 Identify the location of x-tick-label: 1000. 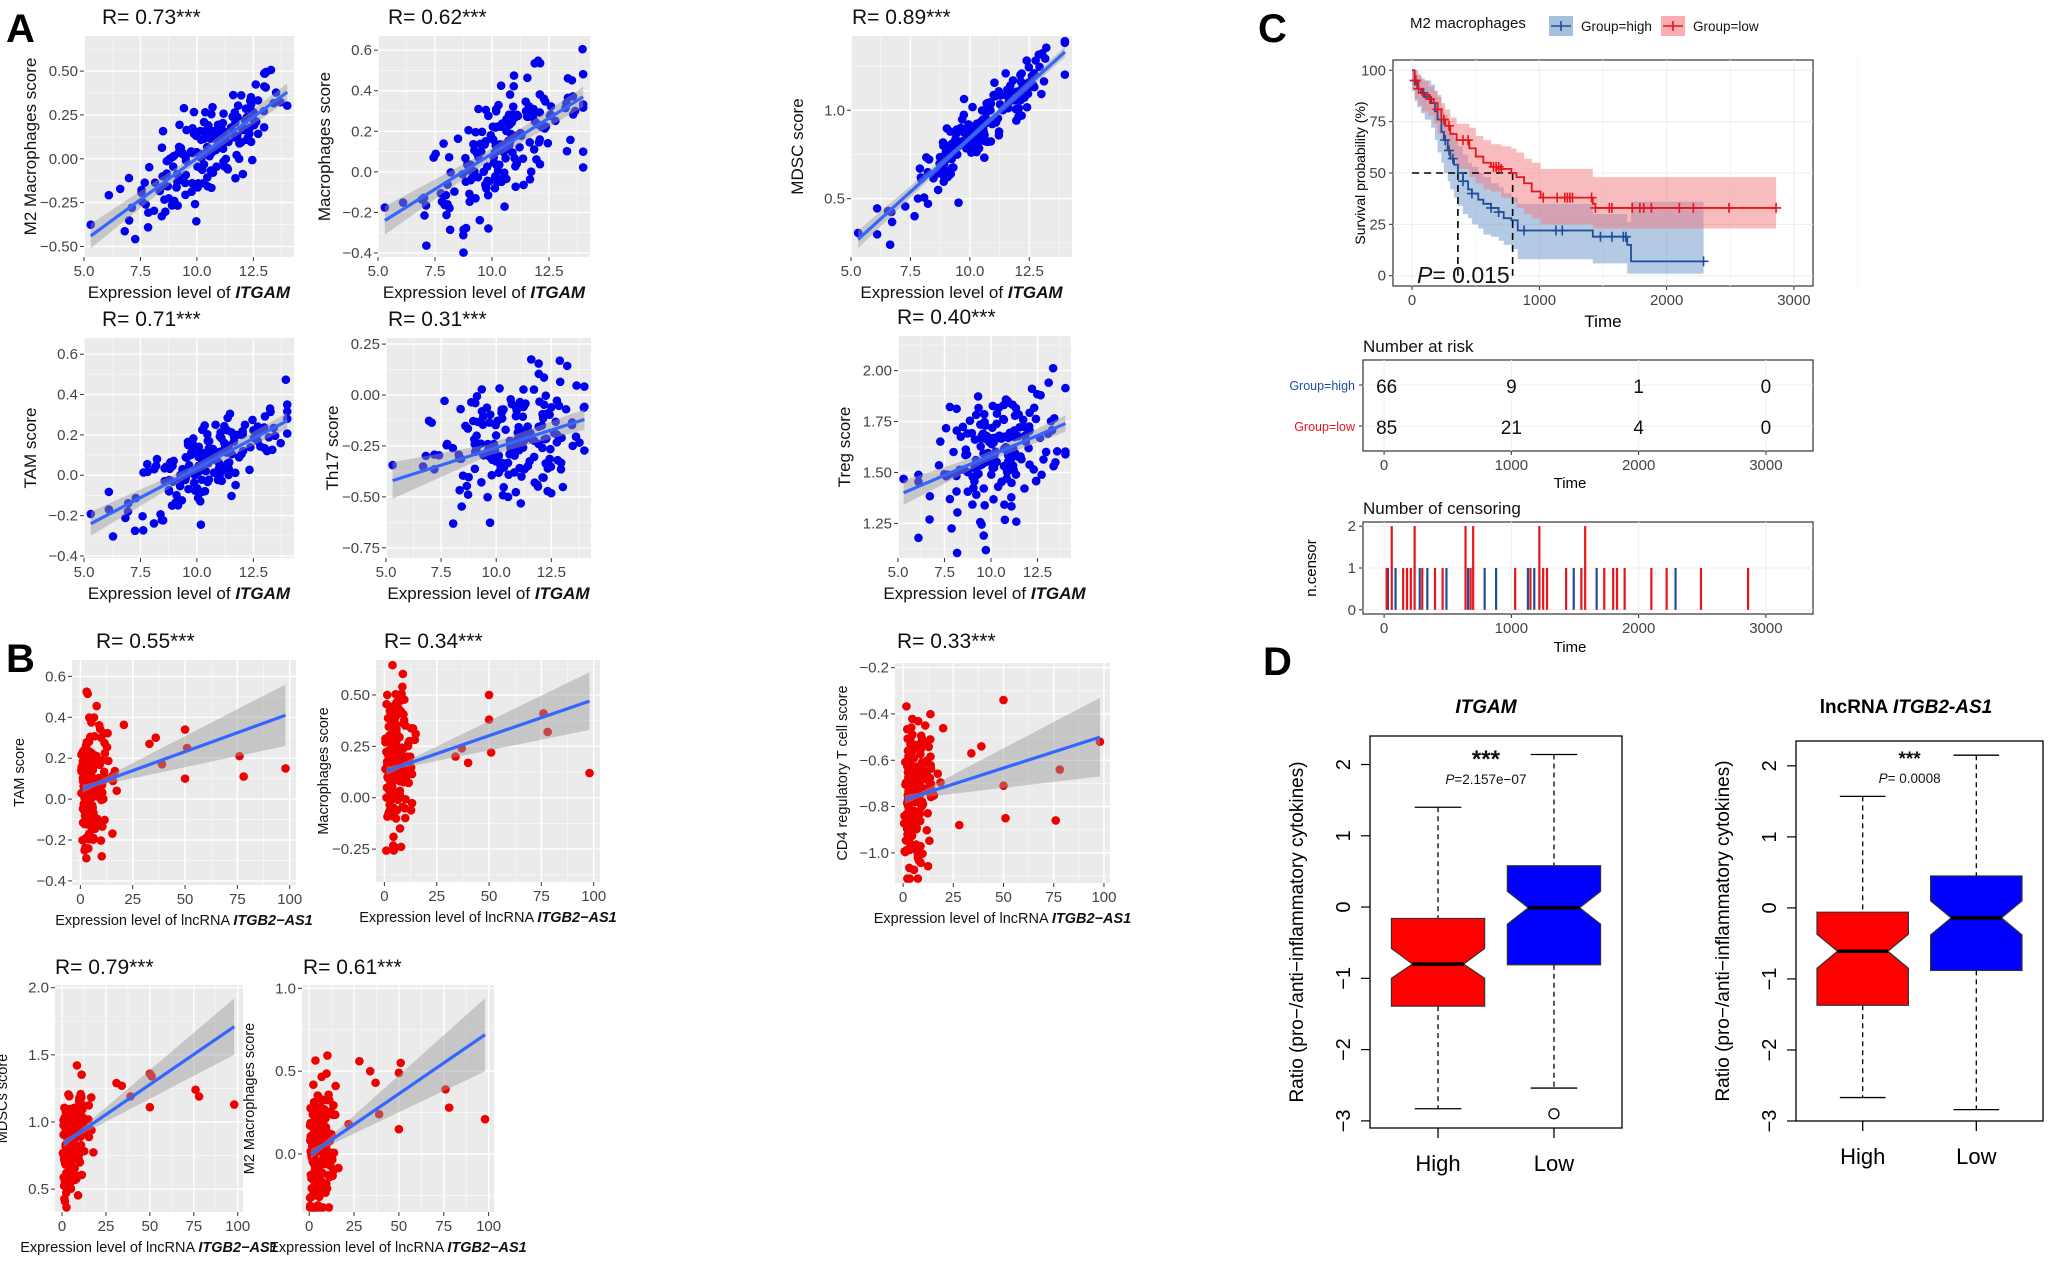
(1511, 628).